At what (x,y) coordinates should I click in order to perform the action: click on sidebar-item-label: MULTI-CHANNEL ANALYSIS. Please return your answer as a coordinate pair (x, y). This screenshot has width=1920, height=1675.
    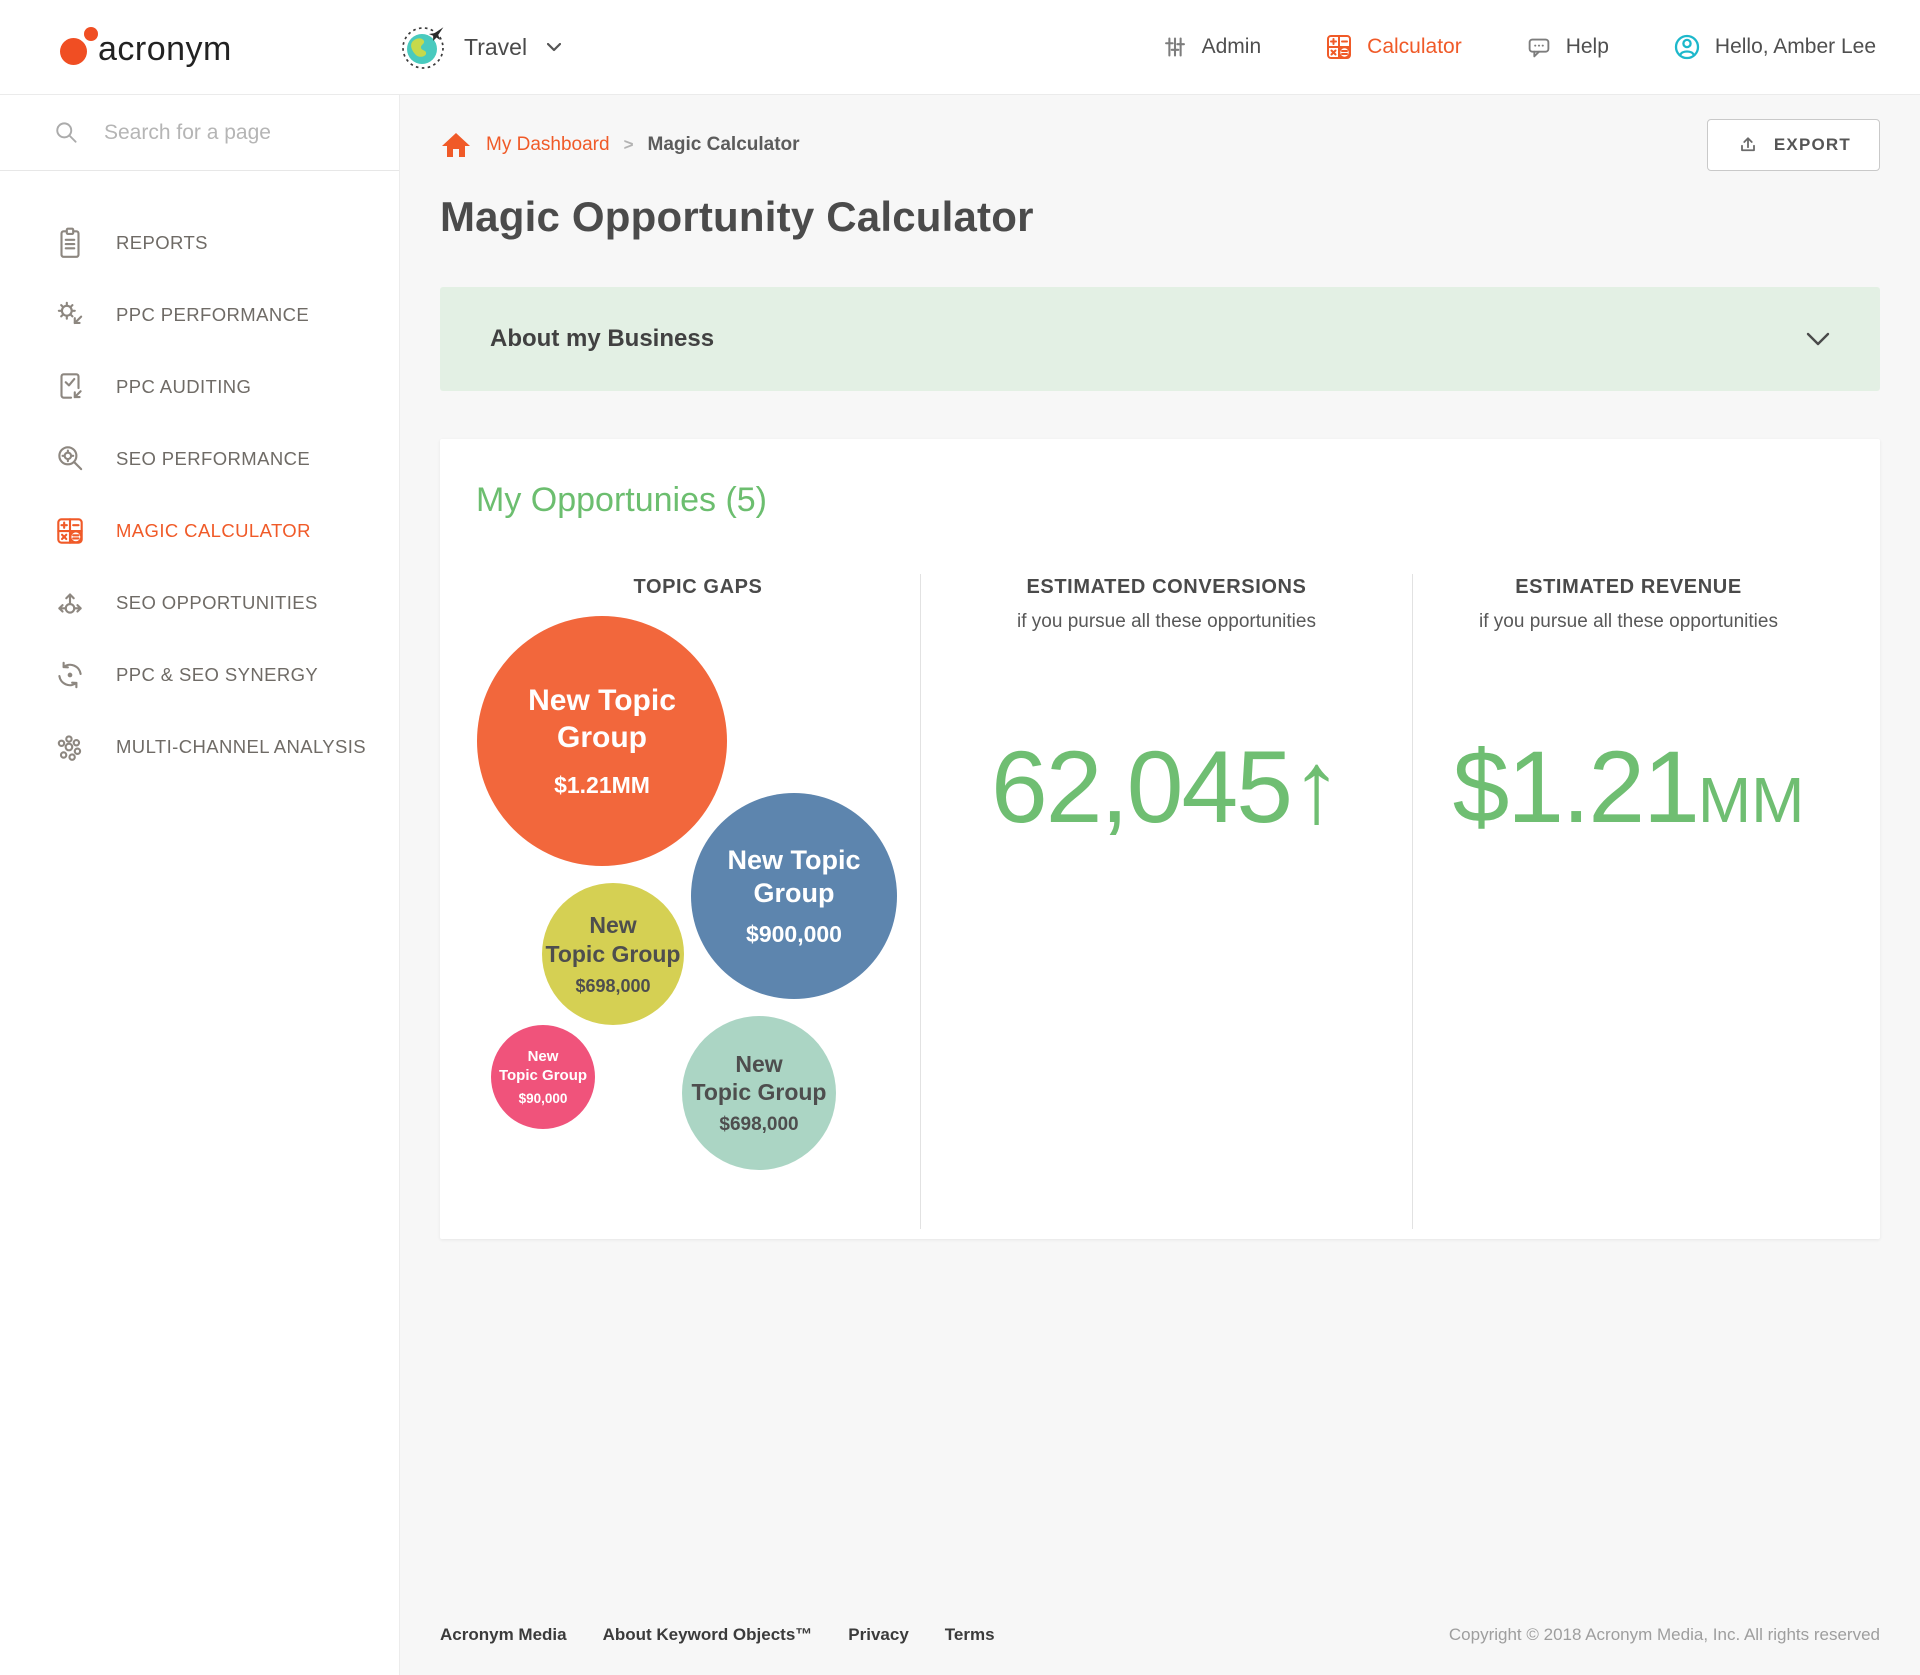
    Looking at the image, I should click on (241, 746).